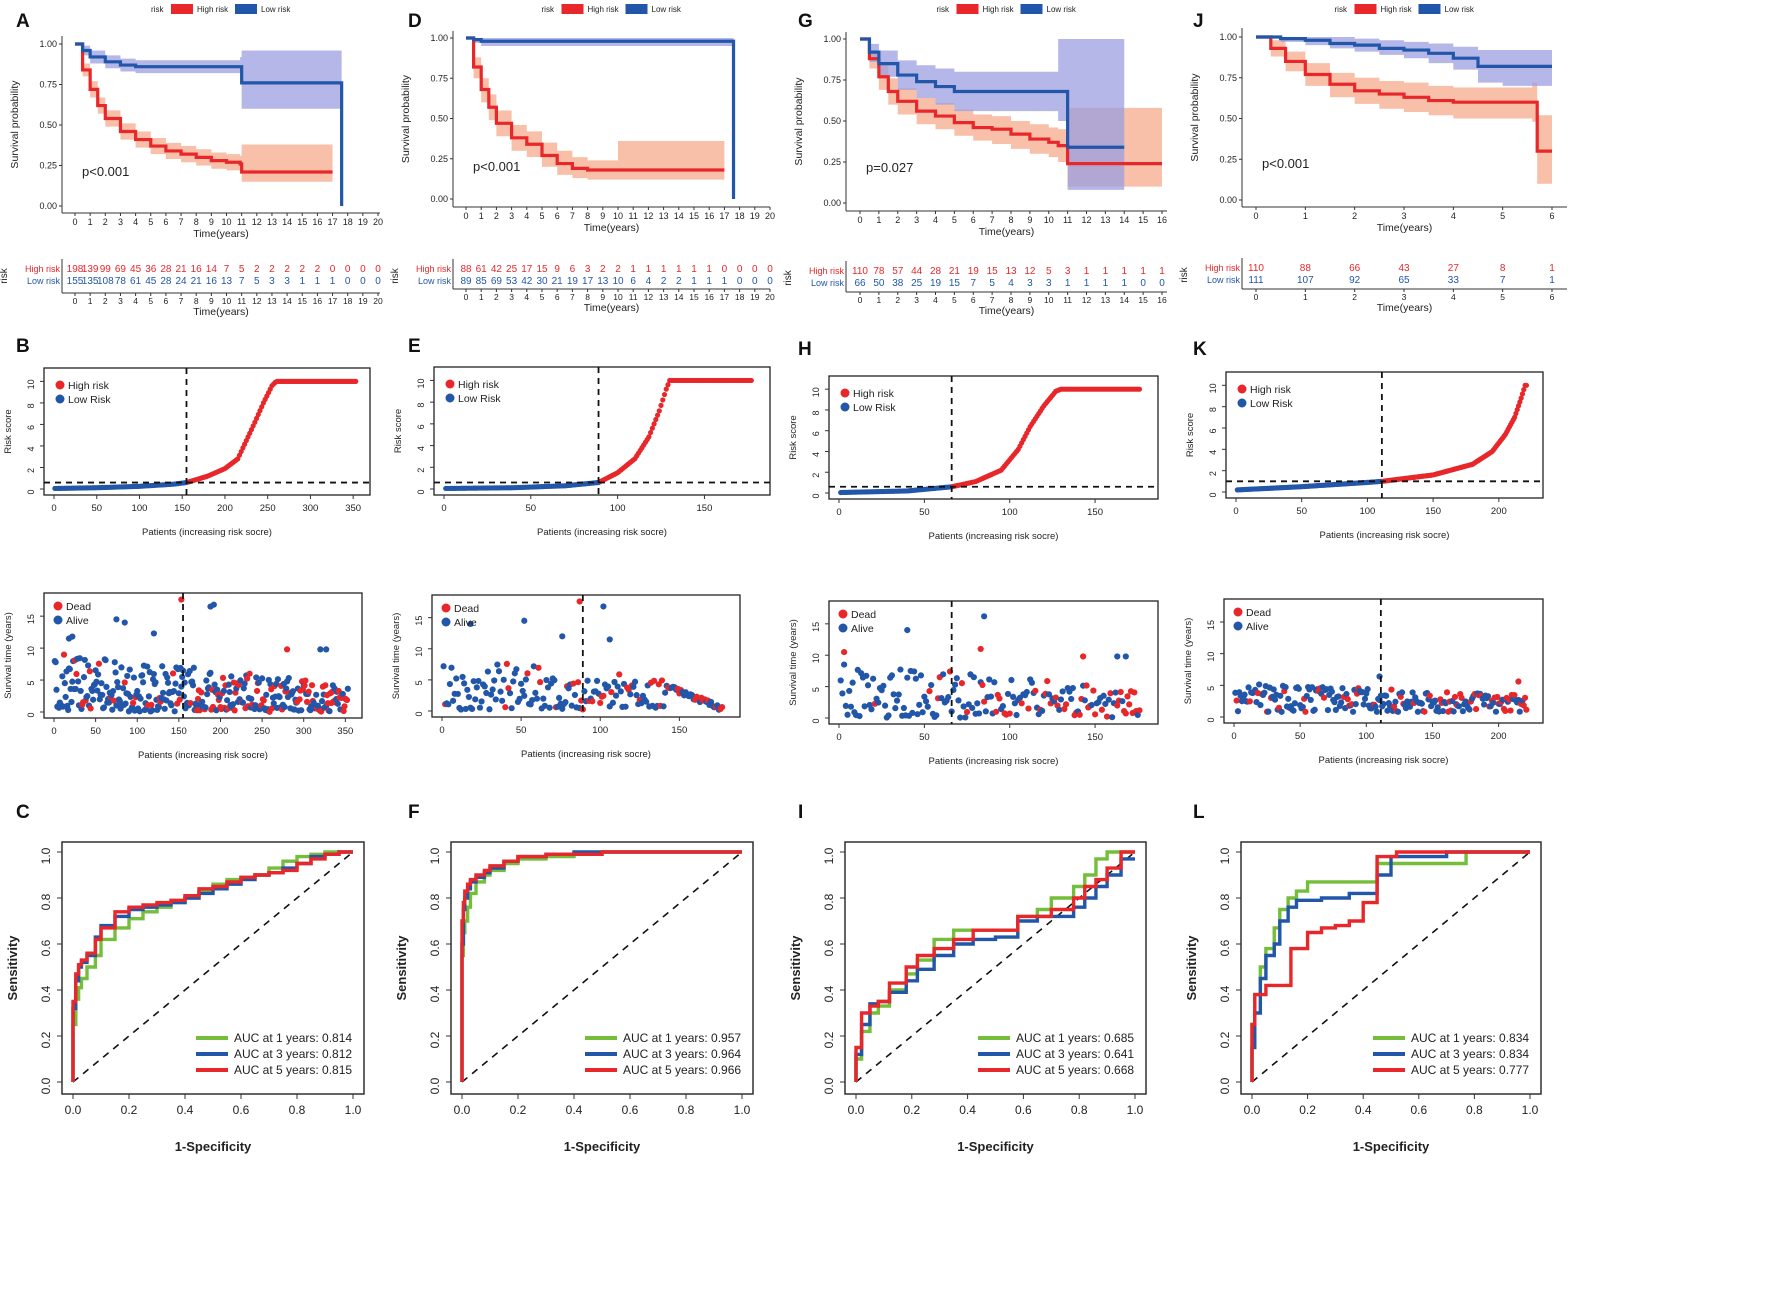 The image size is (1768, 1304). Describe the element at coordinates (482, 281) in the screenshot. I see `risk-count-low: 85` at that location.